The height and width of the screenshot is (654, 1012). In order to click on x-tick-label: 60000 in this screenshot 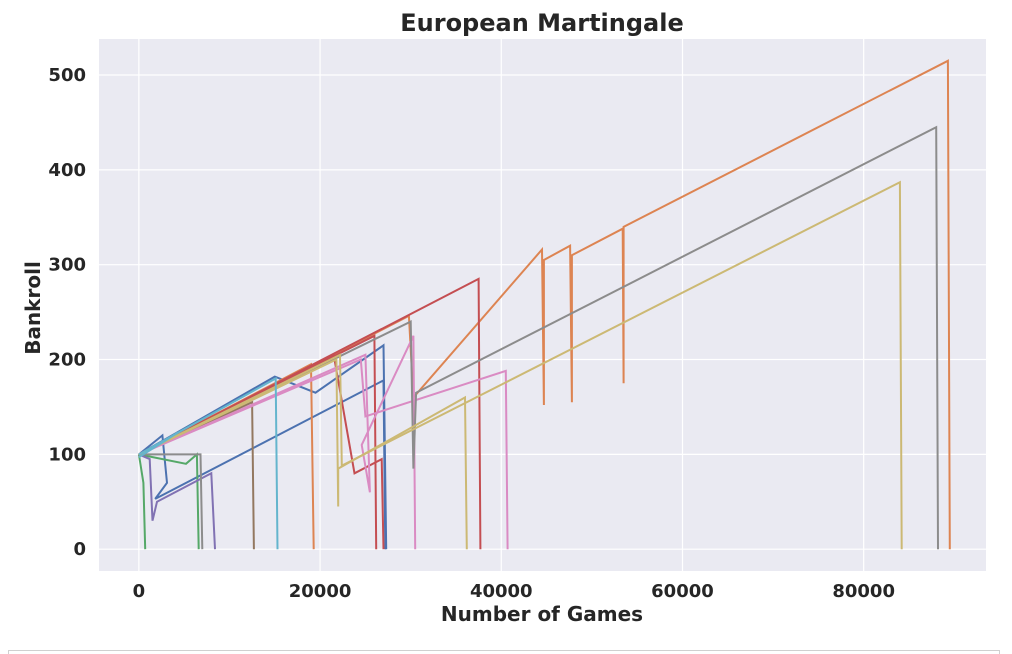, I will do `click(682, 591)`.